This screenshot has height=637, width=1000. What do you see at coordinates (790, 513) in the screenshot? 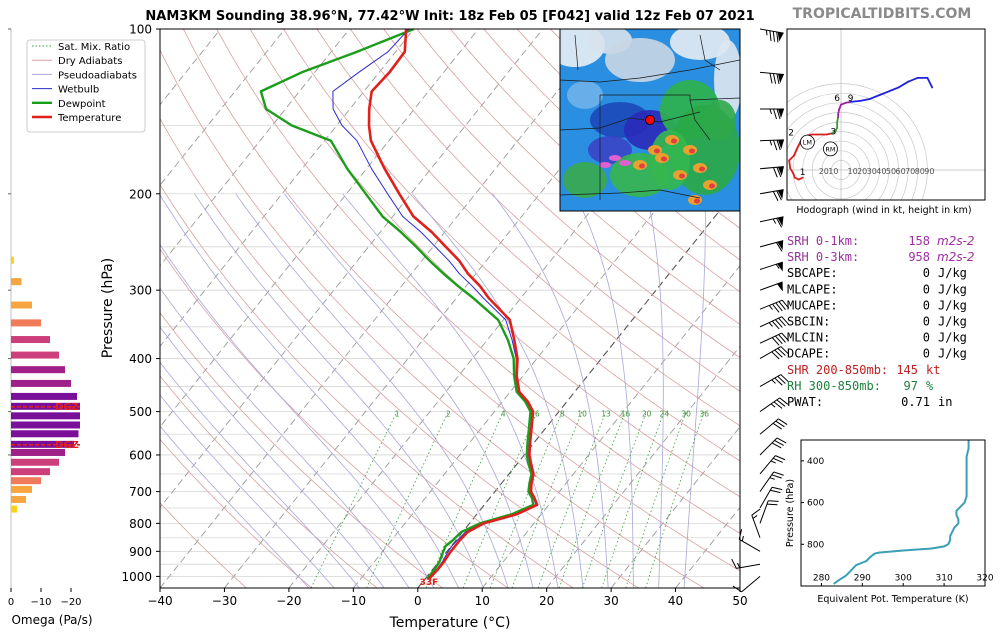
I see `theta-e-ylabel: Pressure (hPa)` at bounding box center [790, 513].